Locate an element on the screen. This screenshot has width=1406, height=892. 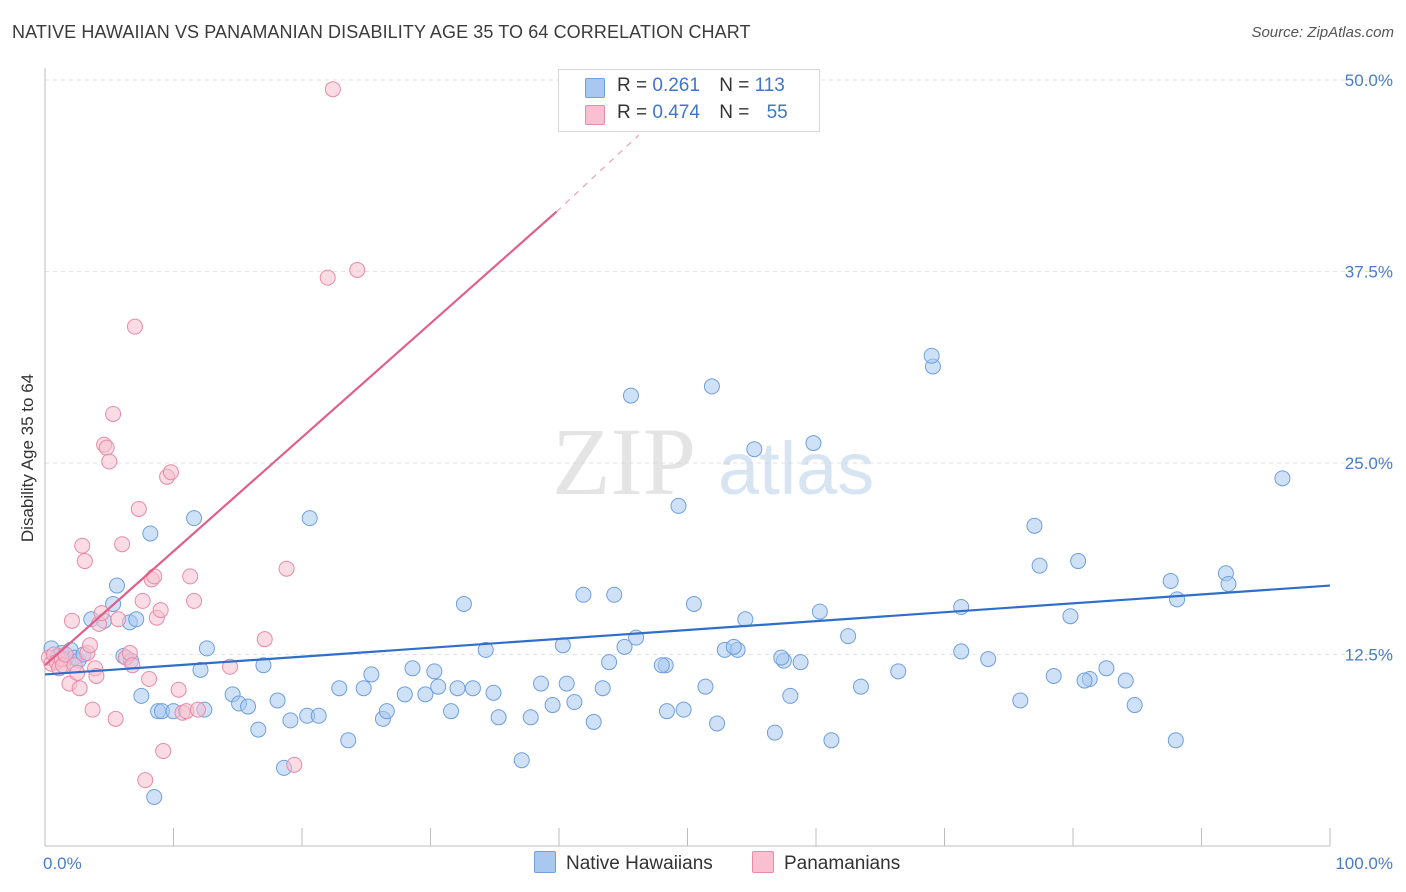
legend-swatch-blue is located at coordinates (595, 88).